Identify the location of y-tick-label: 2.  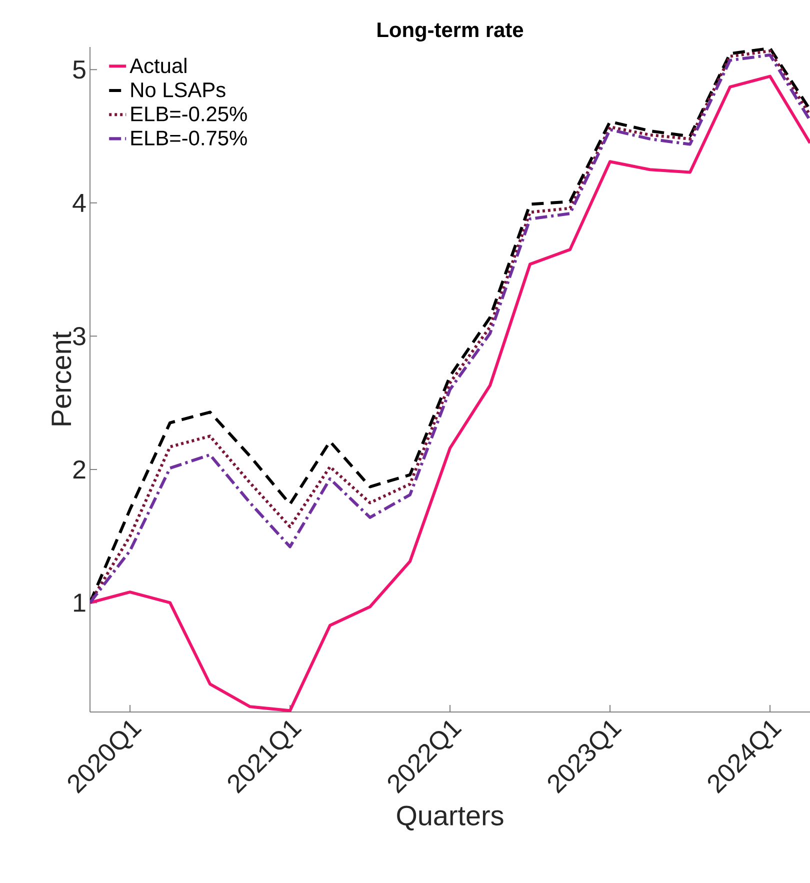
(79, 469).